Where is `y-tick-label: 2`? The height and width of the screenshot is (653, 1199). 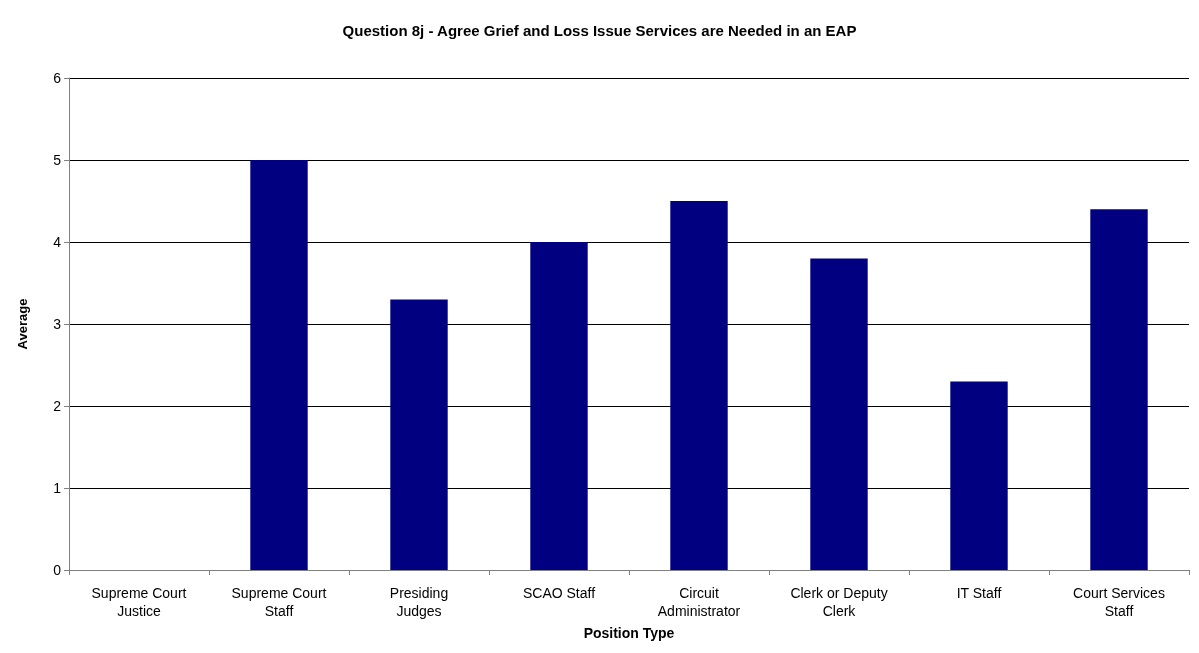
y-tick-label: 2 is located at coordinates (57, 406).